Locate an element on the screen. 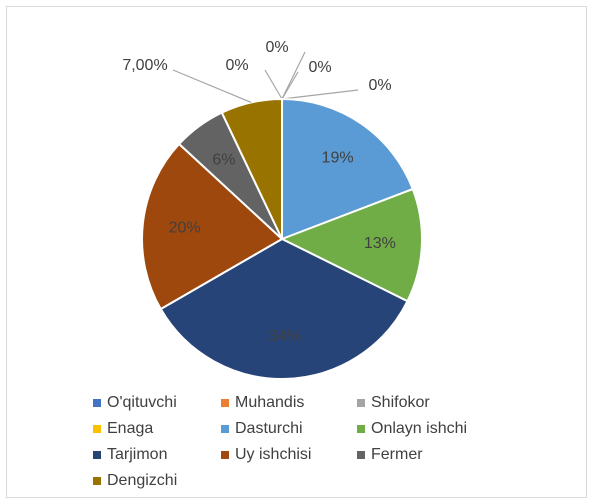 This screenshot has height=504, width=593. legend-label: Enaga is located at coordinates (130, 428).